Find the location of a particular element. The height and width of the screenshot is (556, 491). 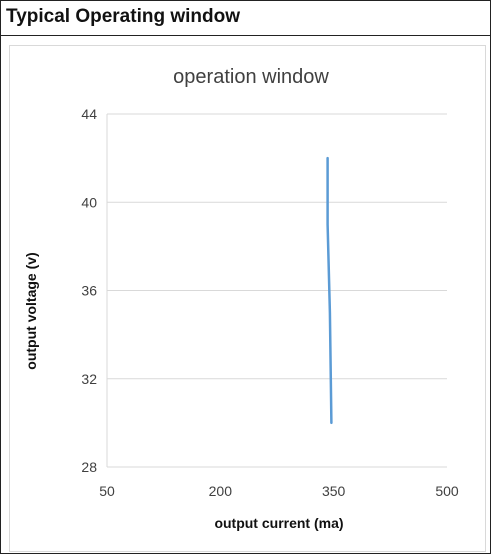

y-axis-ticks: 28 32 36 40 44 is located at coordinates (89, 290).